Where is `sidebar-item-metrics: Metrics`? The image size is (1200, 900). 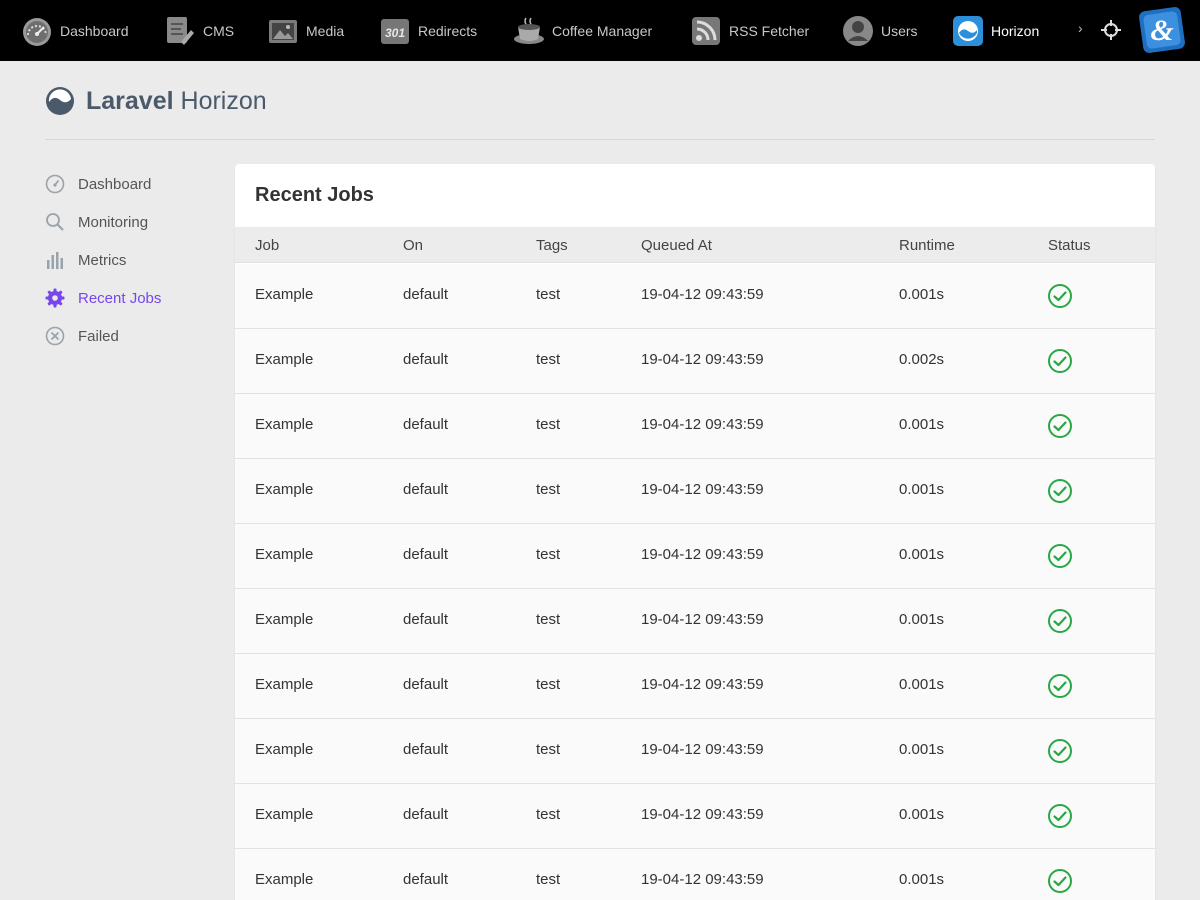 sidebar-item-metrics: Metrics is located at coordinates (85, 260).